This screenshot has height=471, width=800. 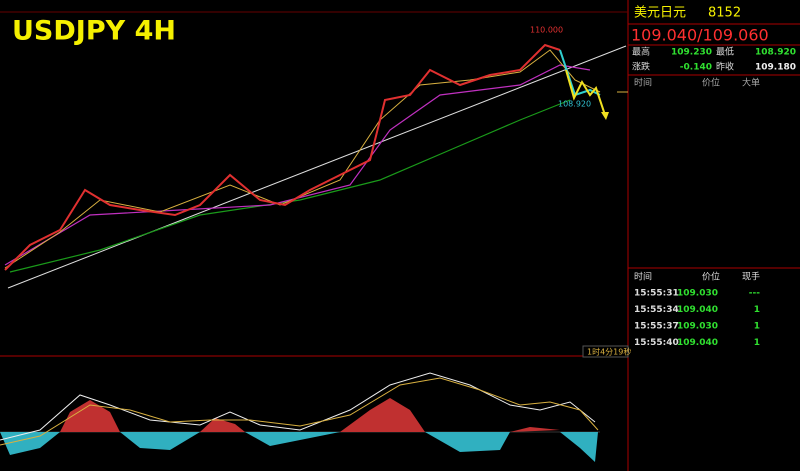 What do you see at coordinates (656, 310) in the screenshot?
I see `trade-cell: 15:55:34` at bounding box center [656, 310].